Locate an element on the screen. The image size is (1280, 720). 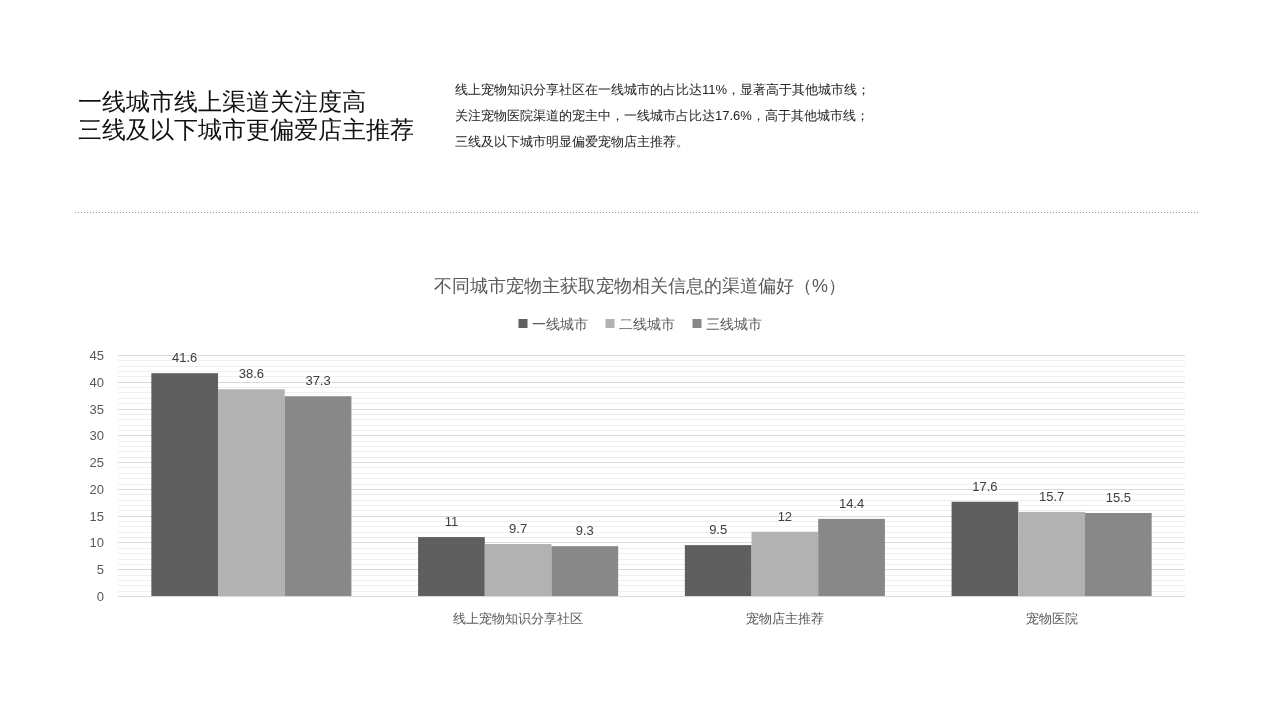
ytick: 15 is located at coordinates (96, 516).